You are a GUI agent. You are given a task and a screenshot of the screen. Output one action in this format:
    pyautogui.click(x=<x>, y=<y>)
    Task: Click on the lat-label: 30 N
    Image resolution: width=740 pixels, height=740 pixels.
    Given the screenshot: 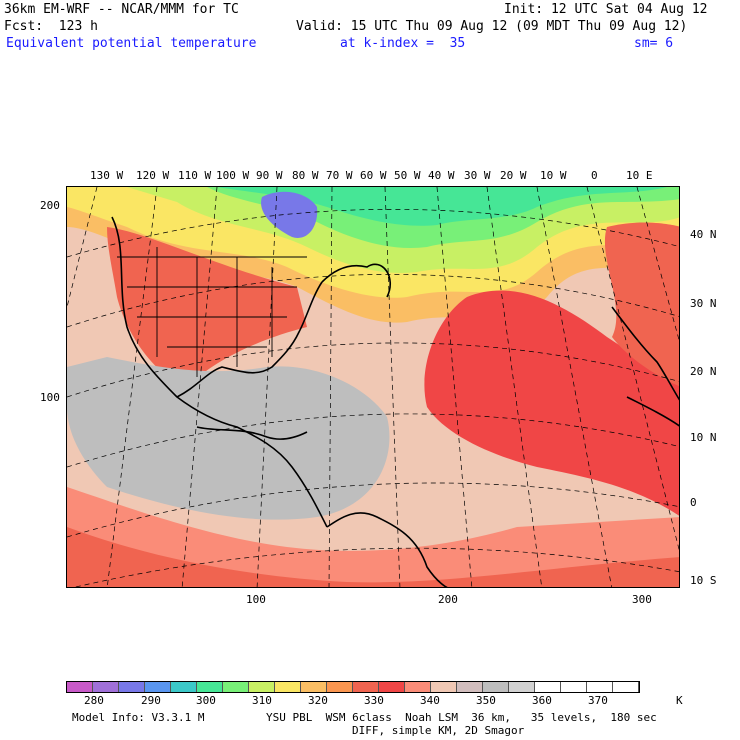 What is the action you would take?
    pyautogui.click(x=703, y=303)
    